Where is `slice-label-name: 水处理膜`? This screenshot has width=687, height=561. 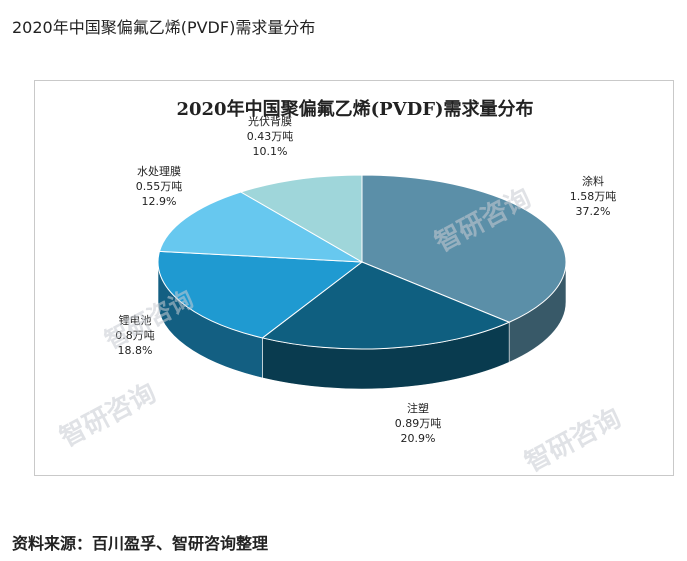 slice-label-name: 水处理膜 is located at coordinates (159, 171).